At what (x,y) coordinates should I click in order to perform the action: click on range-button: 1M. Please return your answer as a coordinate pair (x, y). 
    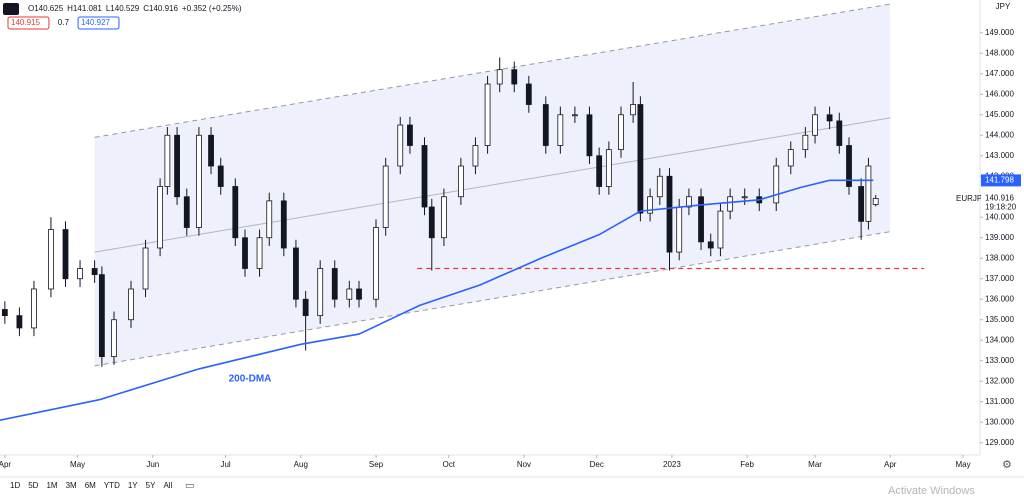
    Looking at the image, I should click on (51, 485).